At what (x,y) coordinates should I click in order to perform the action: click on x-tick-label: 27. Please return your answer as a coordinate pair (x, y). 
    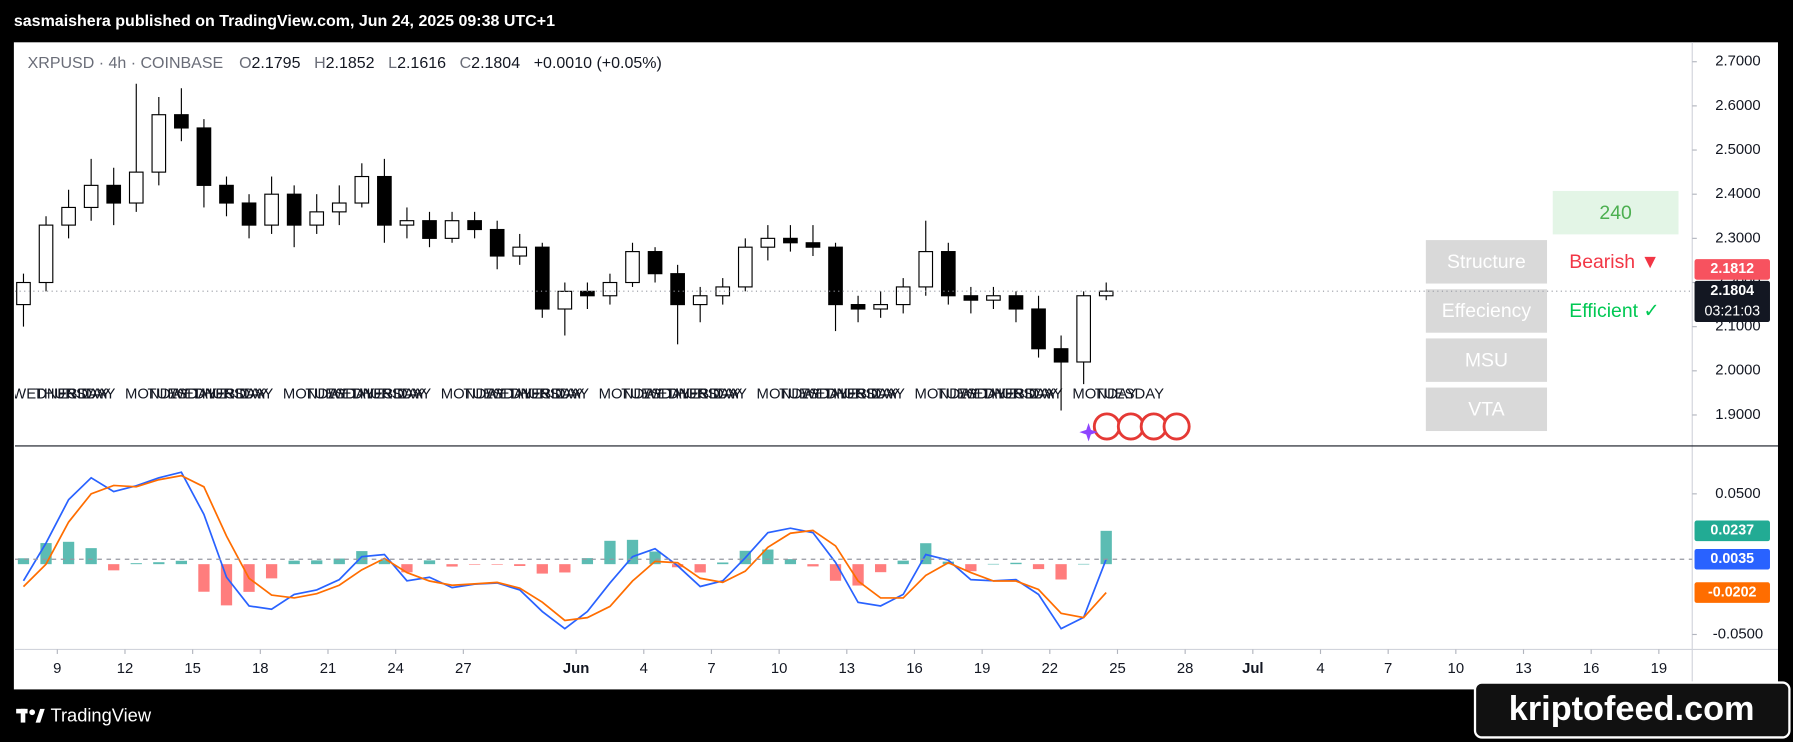
    Looking at the image, I should click on (463, 669).